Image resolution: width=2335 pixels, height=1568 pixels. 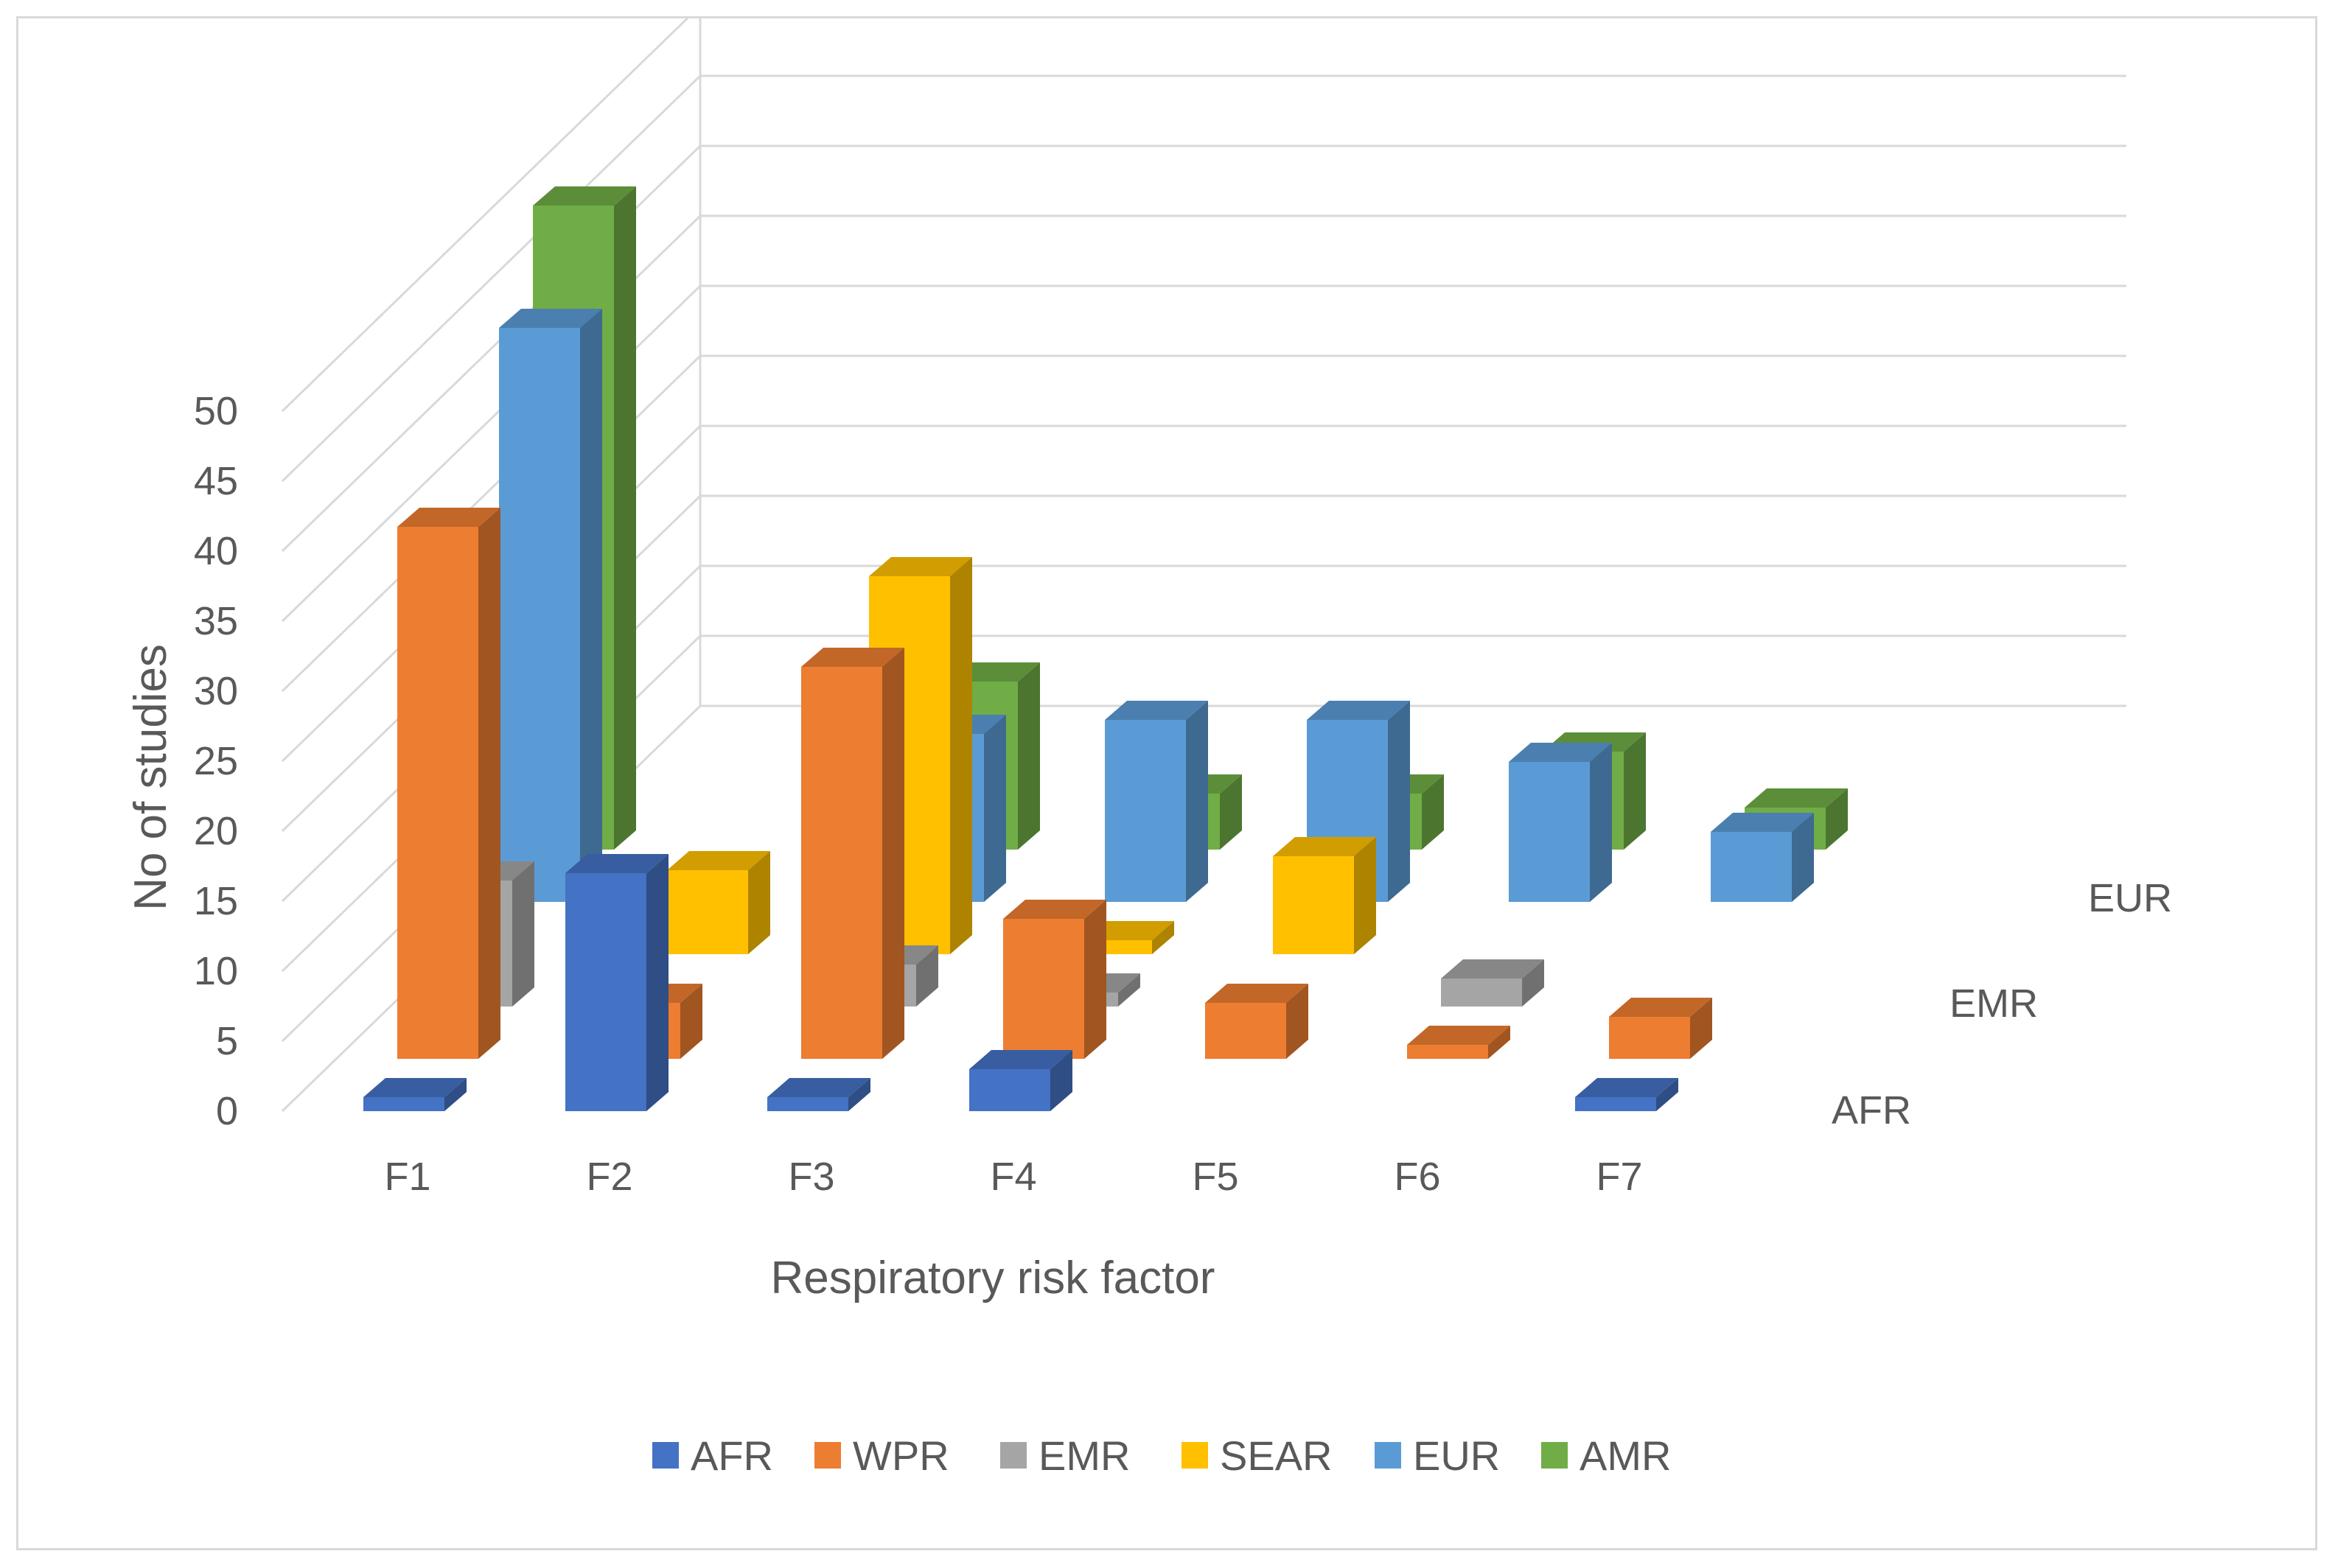 I want to click on legend-swatch-EUR, so click(x=1388, y=1455).